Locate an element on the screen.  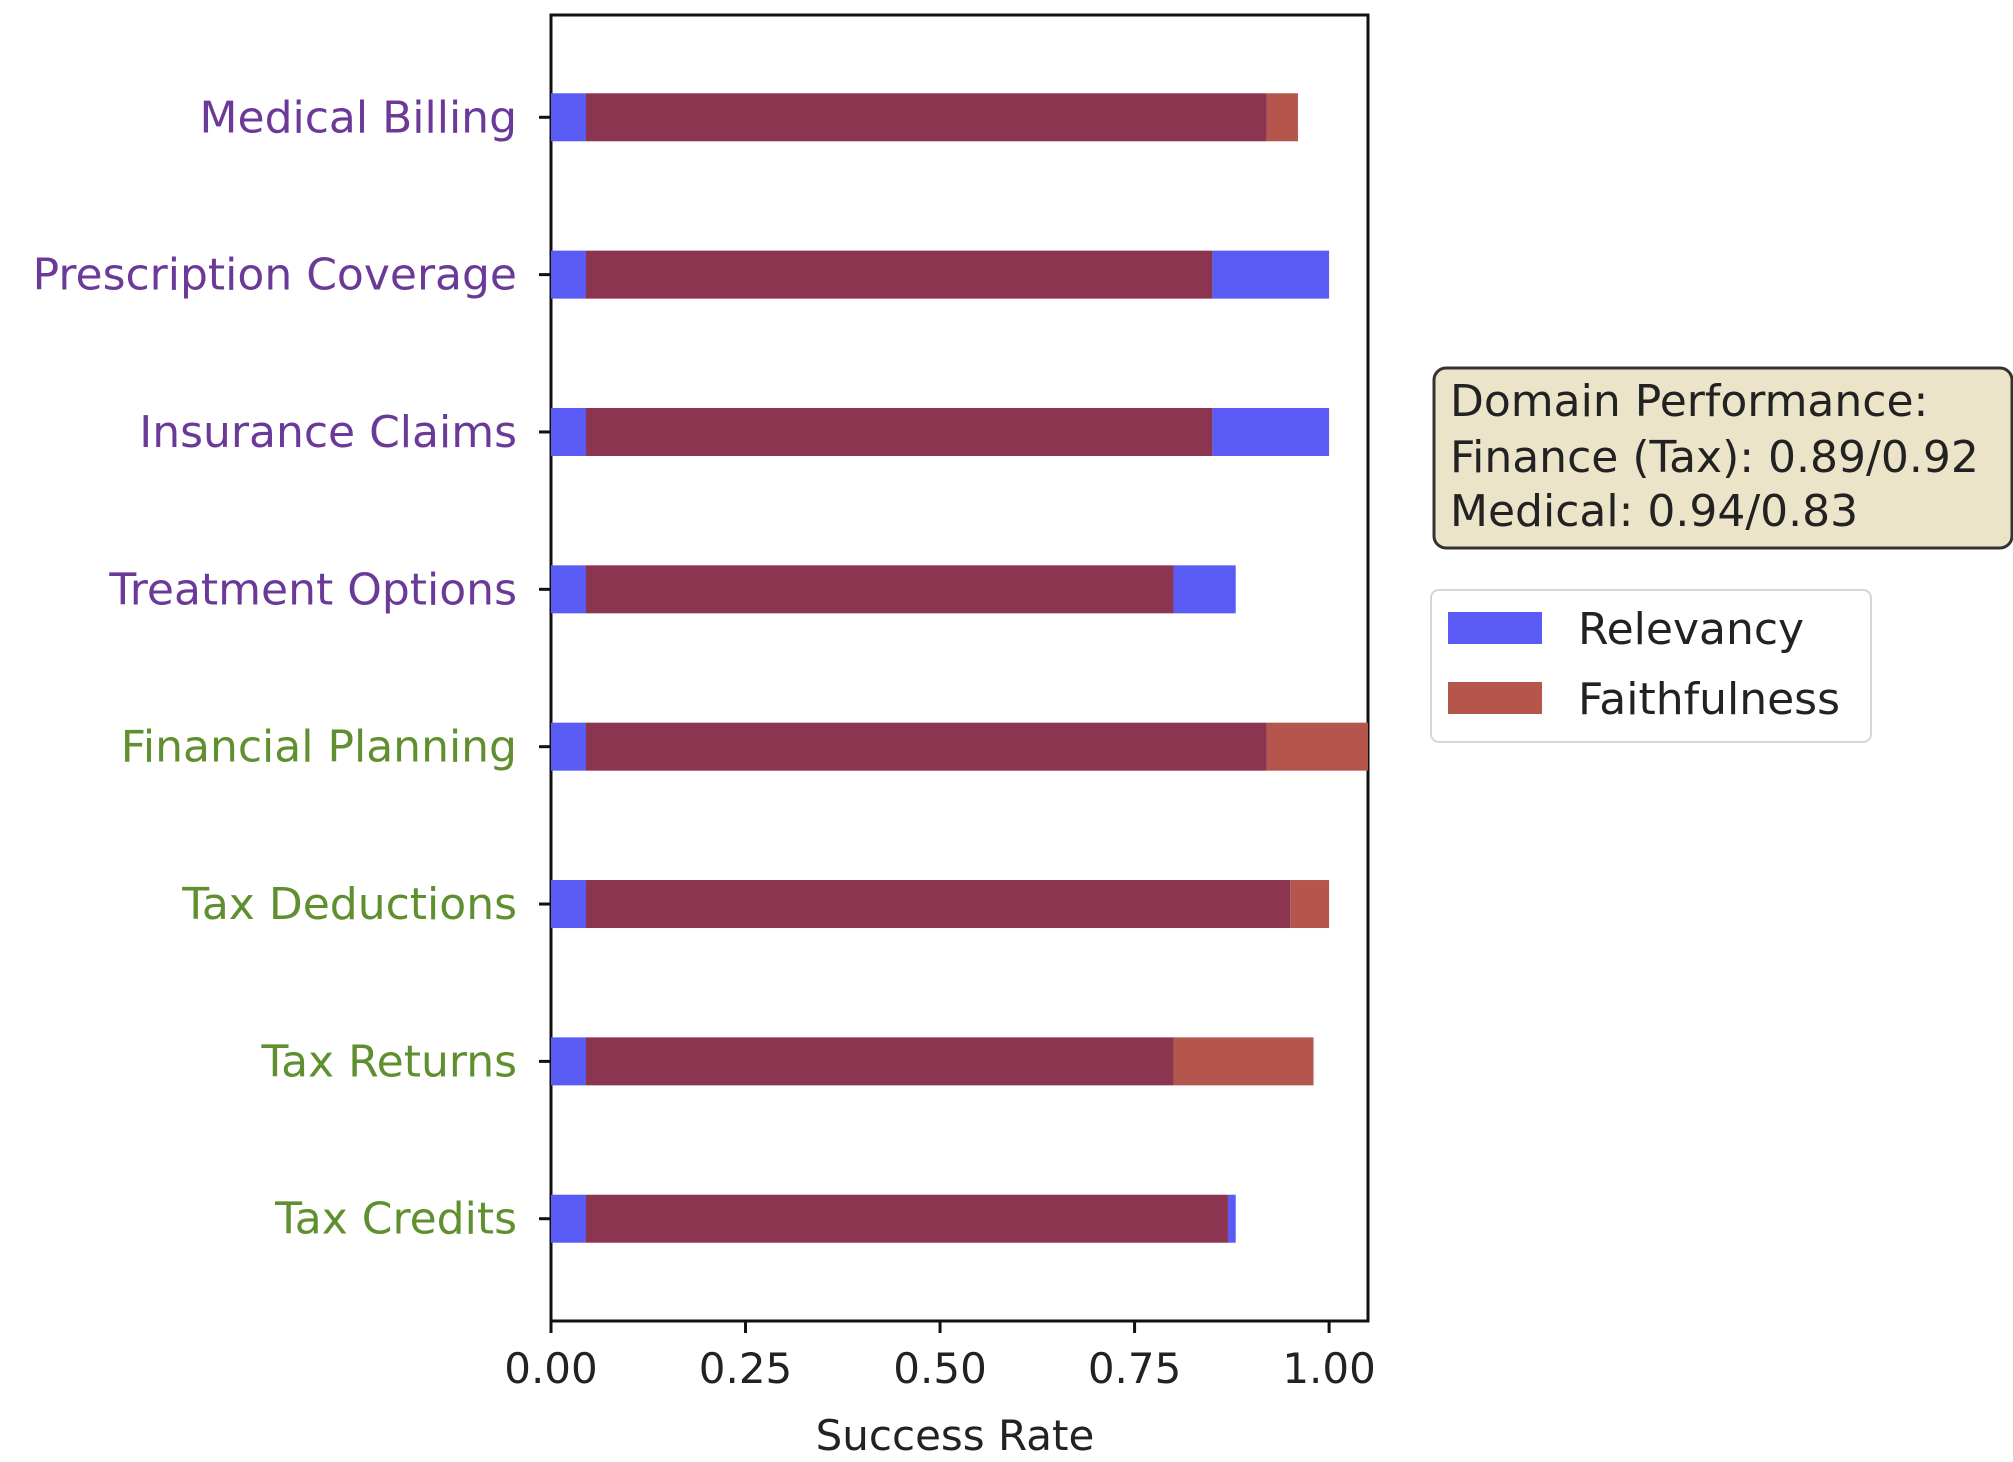
bar-start-segment-treatment-options is located at coordinates (569, 589).